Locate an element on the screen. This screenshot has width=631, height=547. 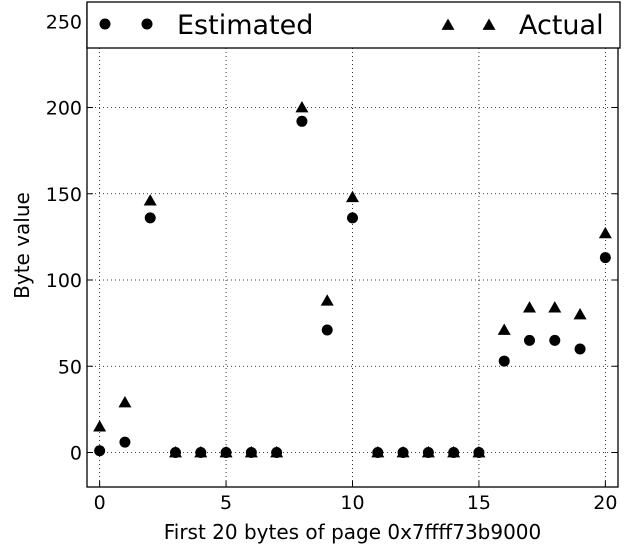
legend-entry-estimated: Estimated is located at coordinates (206, 25).